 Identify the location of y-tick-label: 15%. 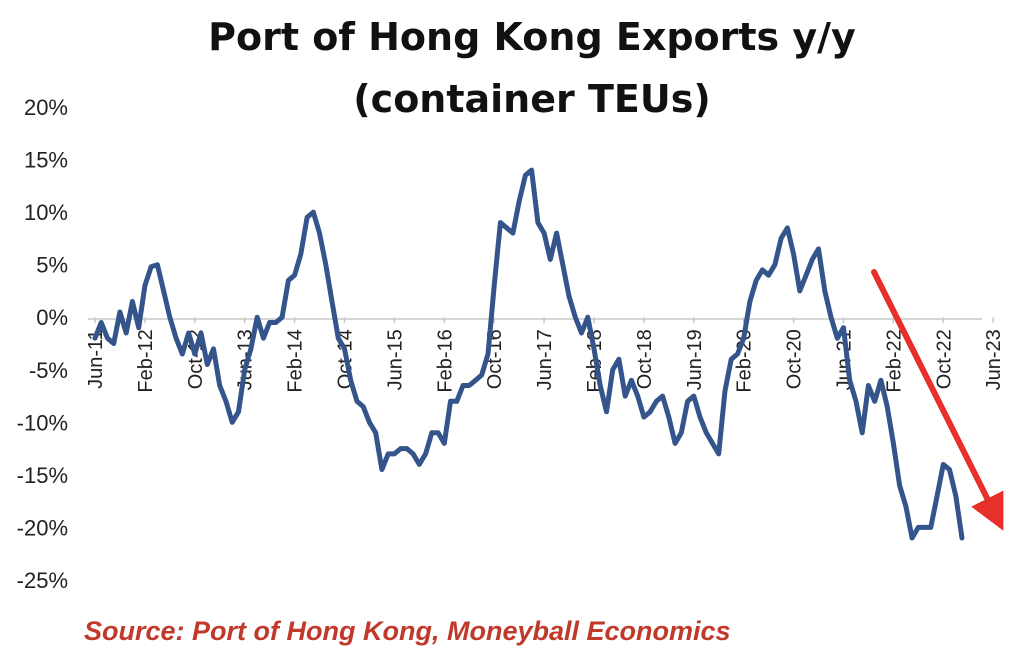
(46, 160).